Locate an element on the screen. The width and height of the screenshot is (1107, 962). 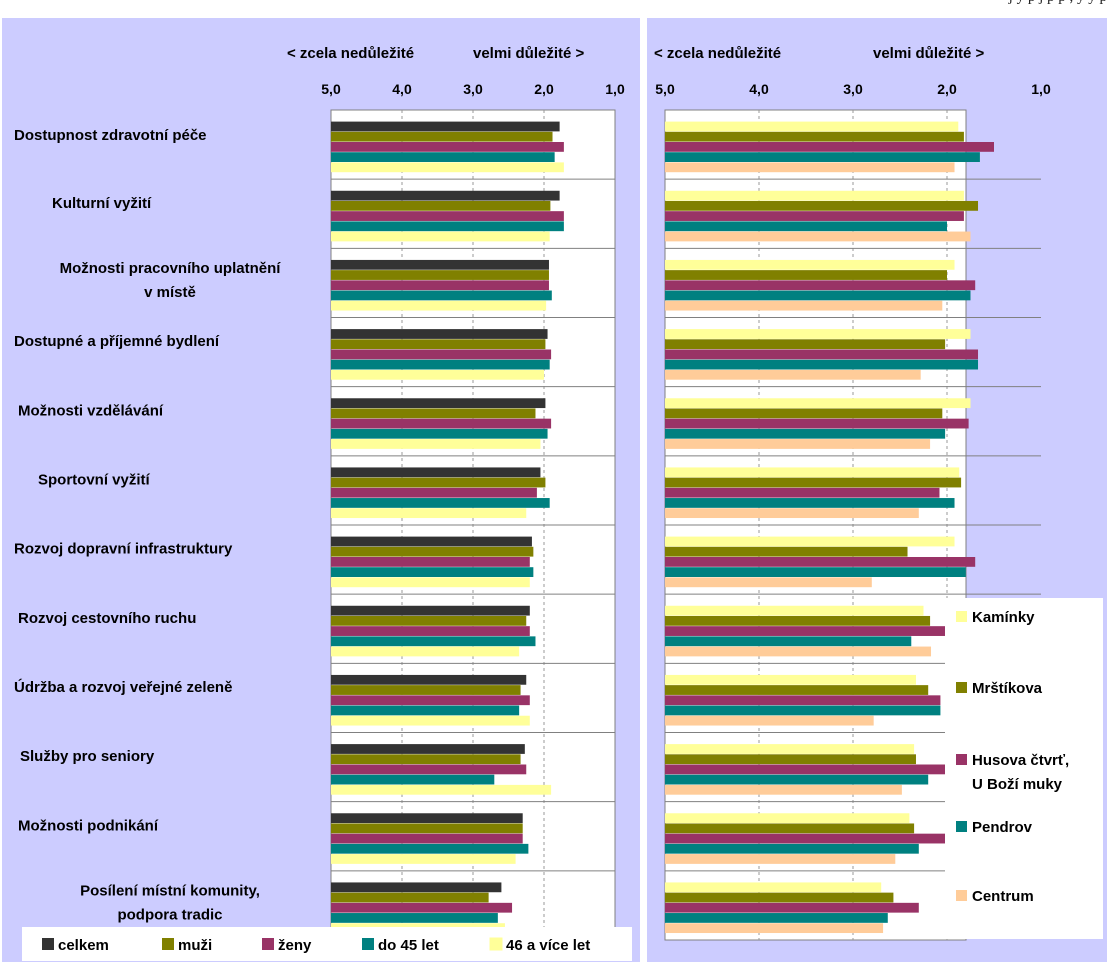
category-label: Rozvoj dopravní infrastruktury is located at coordinates (123, 549).